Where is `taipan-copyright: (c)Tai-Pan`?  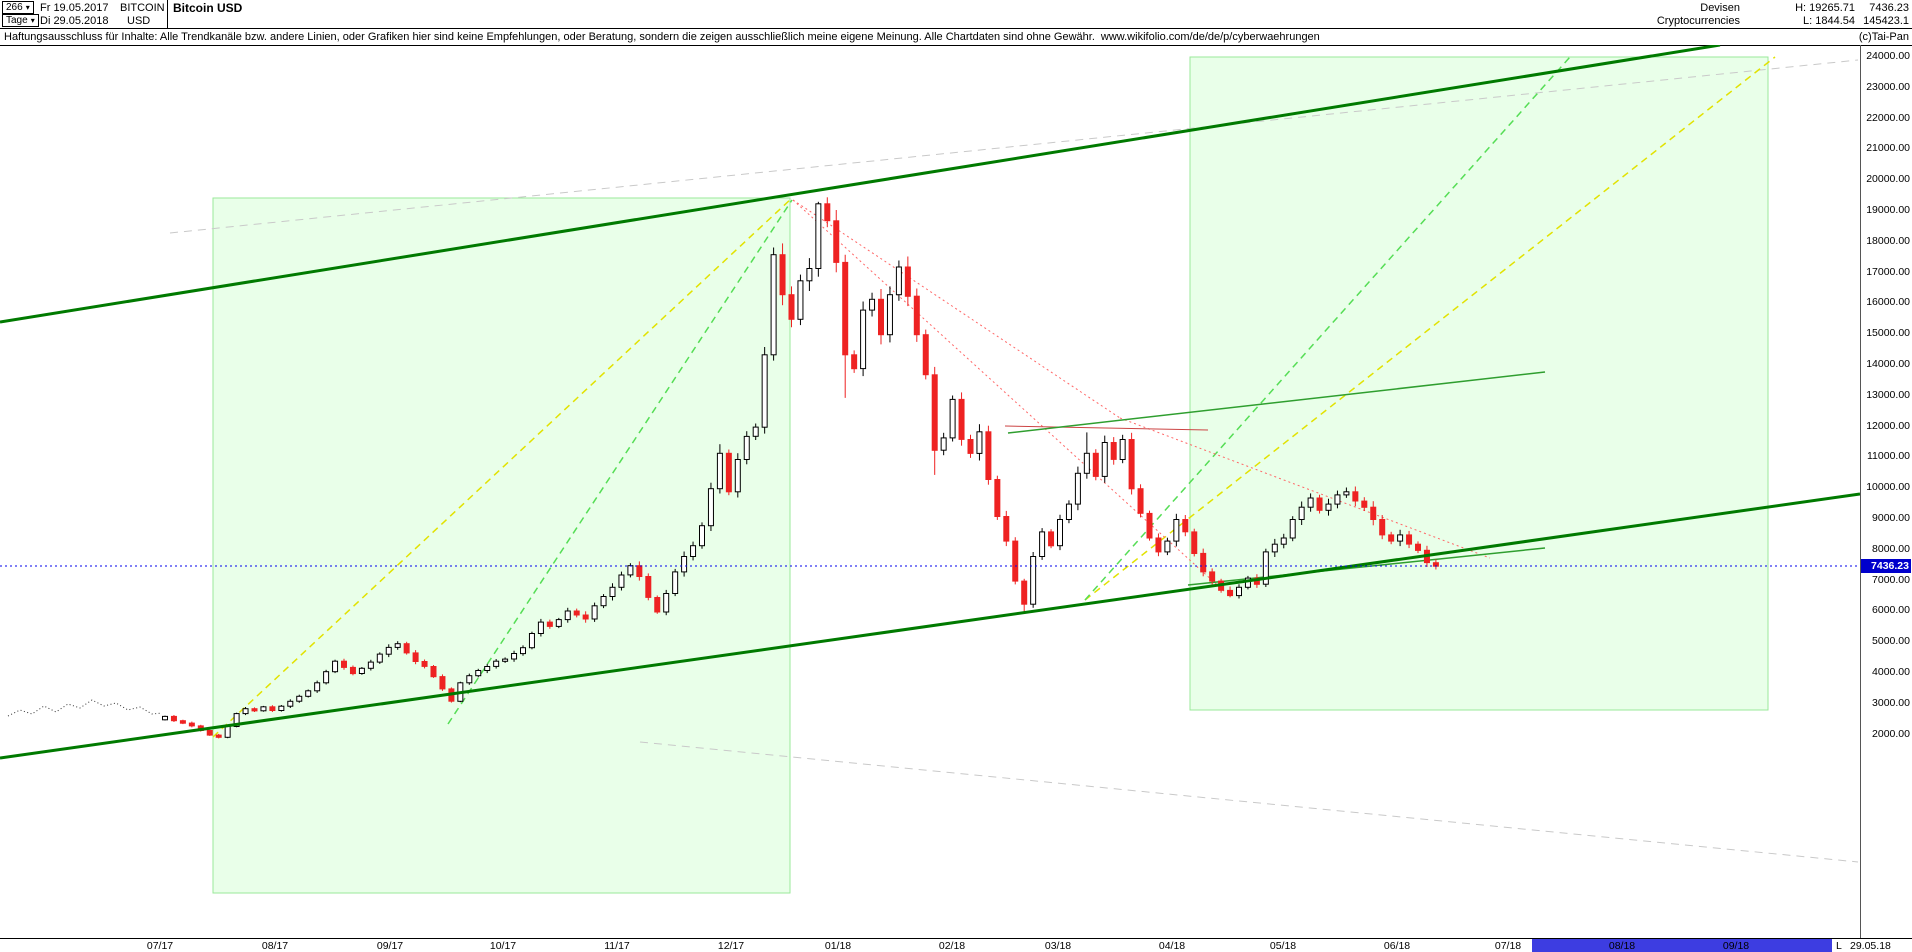
taipan-copyright: (c)Tai-Pan is located at coordinates (1883, 37).